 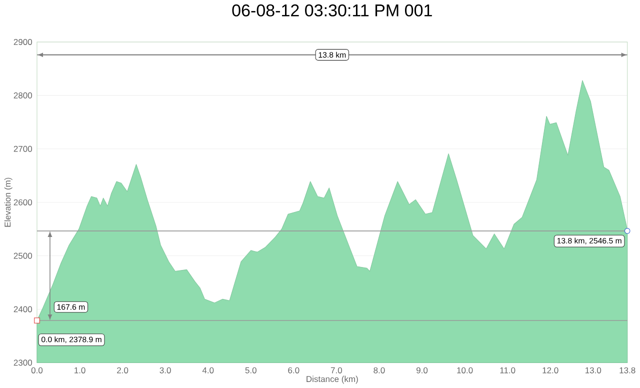 What do you see at coordinates (508, 370) in the screenshot?
I see `x-tick-label: 11.0` at bounding box center [508, 370].